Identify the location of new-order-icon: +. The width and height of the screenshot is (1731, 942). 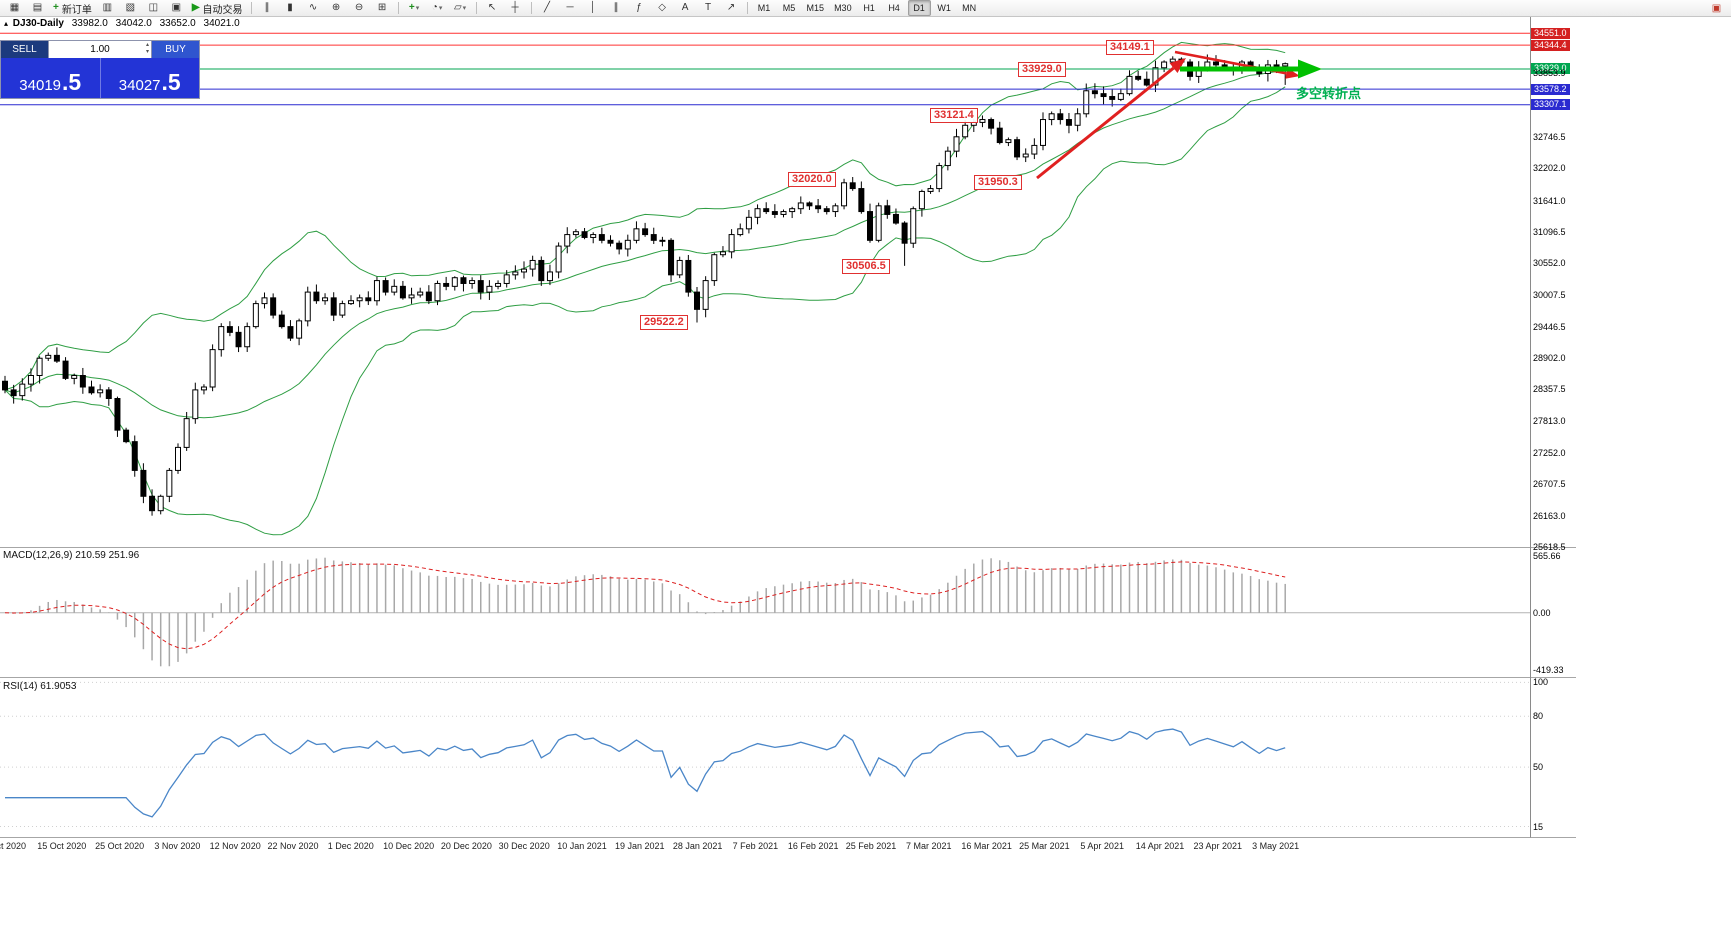
(56, 7).